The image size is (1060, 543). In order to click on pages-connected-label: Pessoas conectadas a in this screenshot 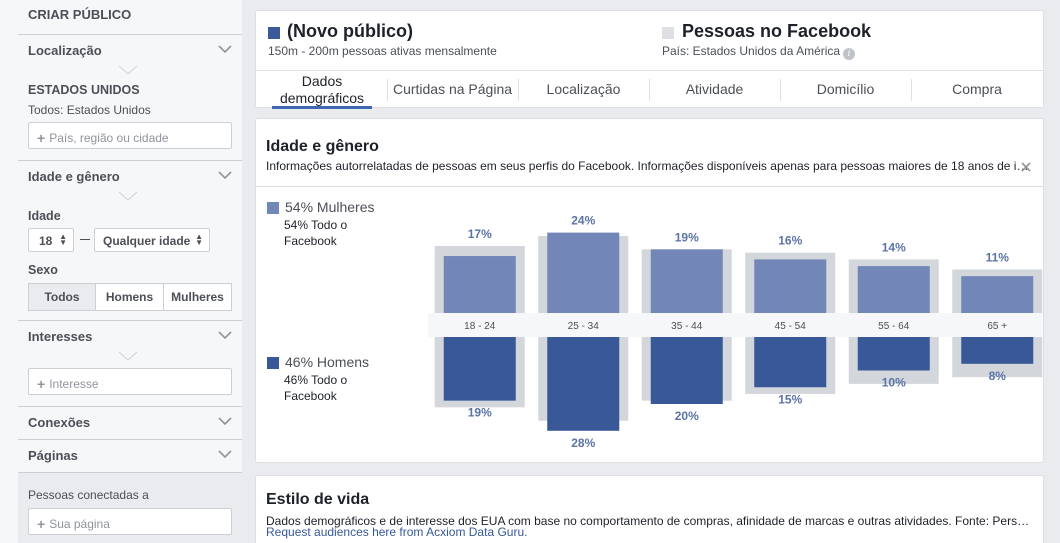, I will do `click(88, 495)`.